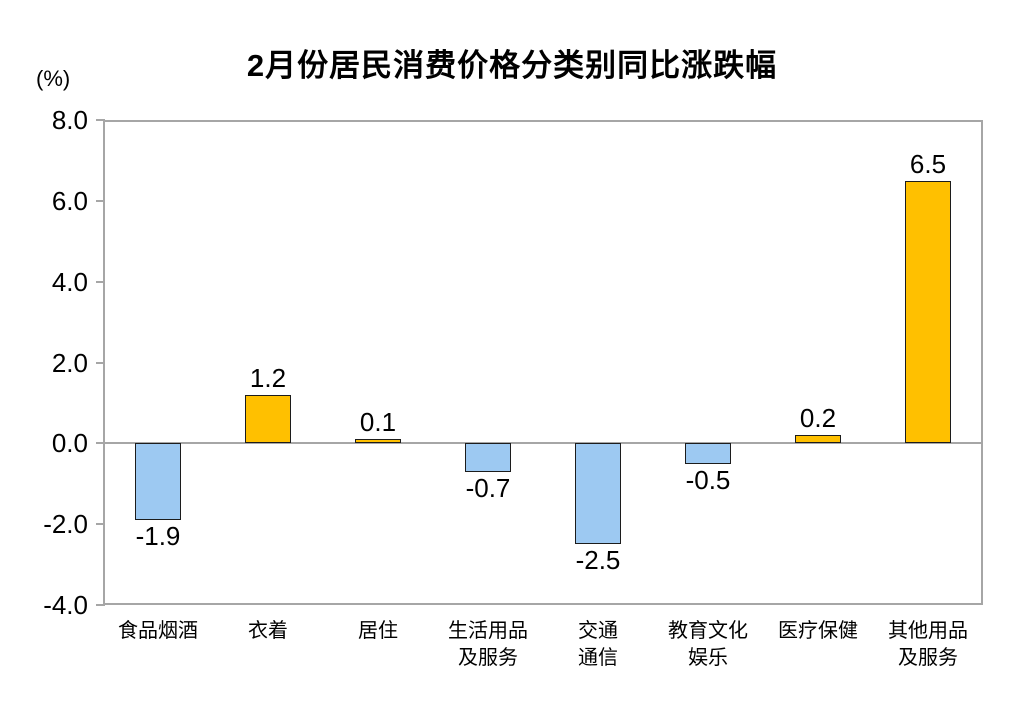  What do you see at coordinates (488, 487) in the screenshot?
I see `bar-value-label: -0.7` at bounding box center [488, 487].